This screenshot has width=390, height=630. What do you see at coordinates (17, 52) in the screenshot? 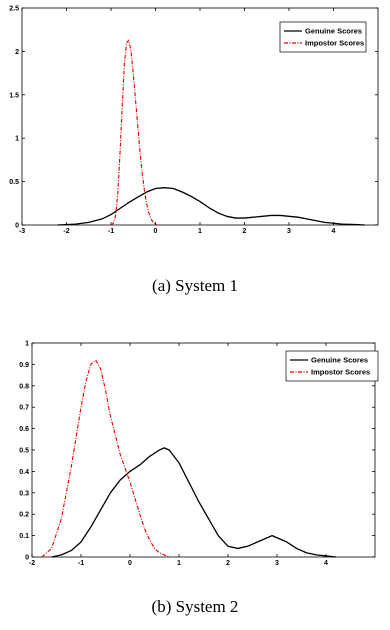
I see `y-tick-label: 2` at bounding box center [17, 52].